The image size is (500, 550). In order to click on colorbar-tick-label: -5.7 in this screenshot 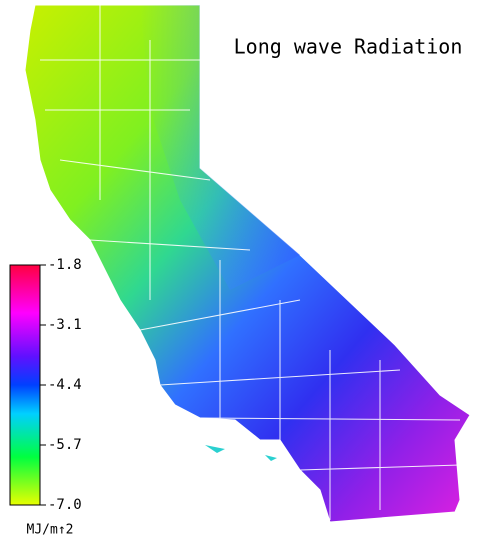, I will do `click(65, 445)`.